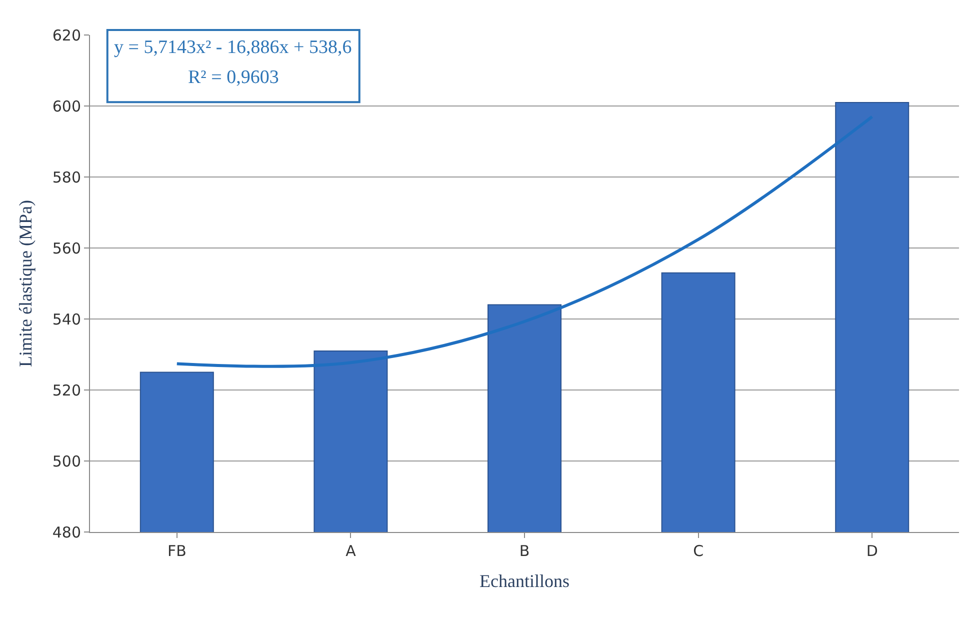 The image size is (979, 617). What do you see at coordinates (66, 461) in the screenshot?
I see `y-tick-label: 500` at bounding box center [66, 461].